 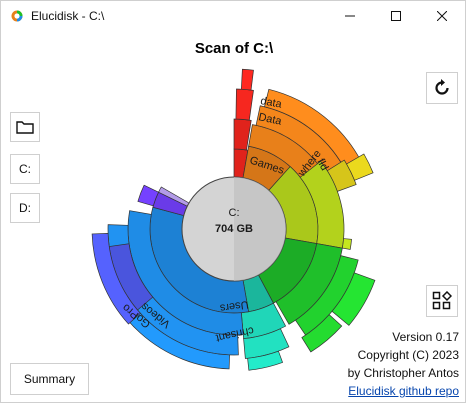 I want to click on label-data-upper: Data, so click(x=270, y=119).